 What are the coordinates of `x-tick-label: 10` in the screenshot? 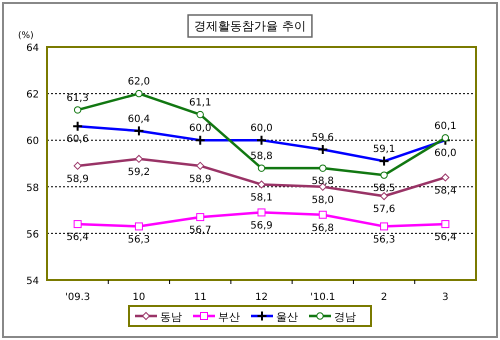 It's located at (139, 297).